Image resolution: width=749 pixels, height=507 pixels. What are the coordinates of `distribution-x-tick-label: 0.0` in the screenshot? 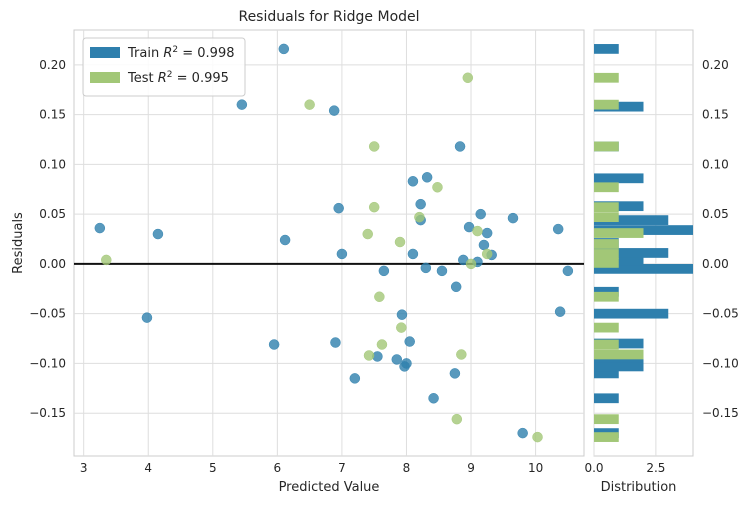 It's located at (593, 468).